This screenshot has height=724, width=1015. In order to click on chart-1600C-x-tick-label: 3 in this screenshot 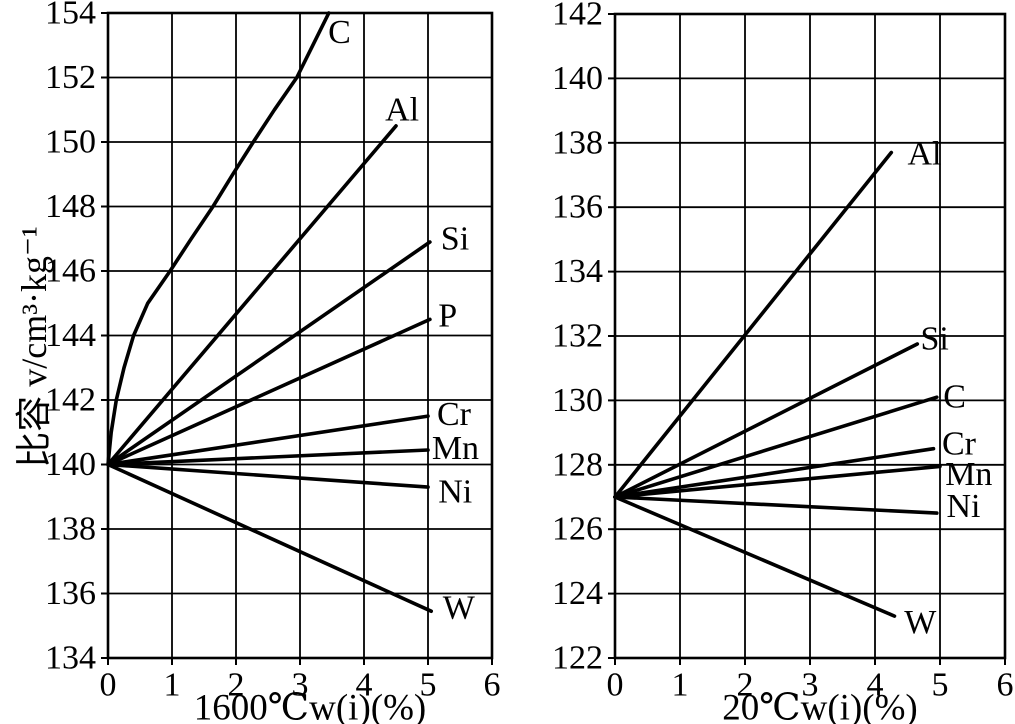, I will do `click(300, 685)`.